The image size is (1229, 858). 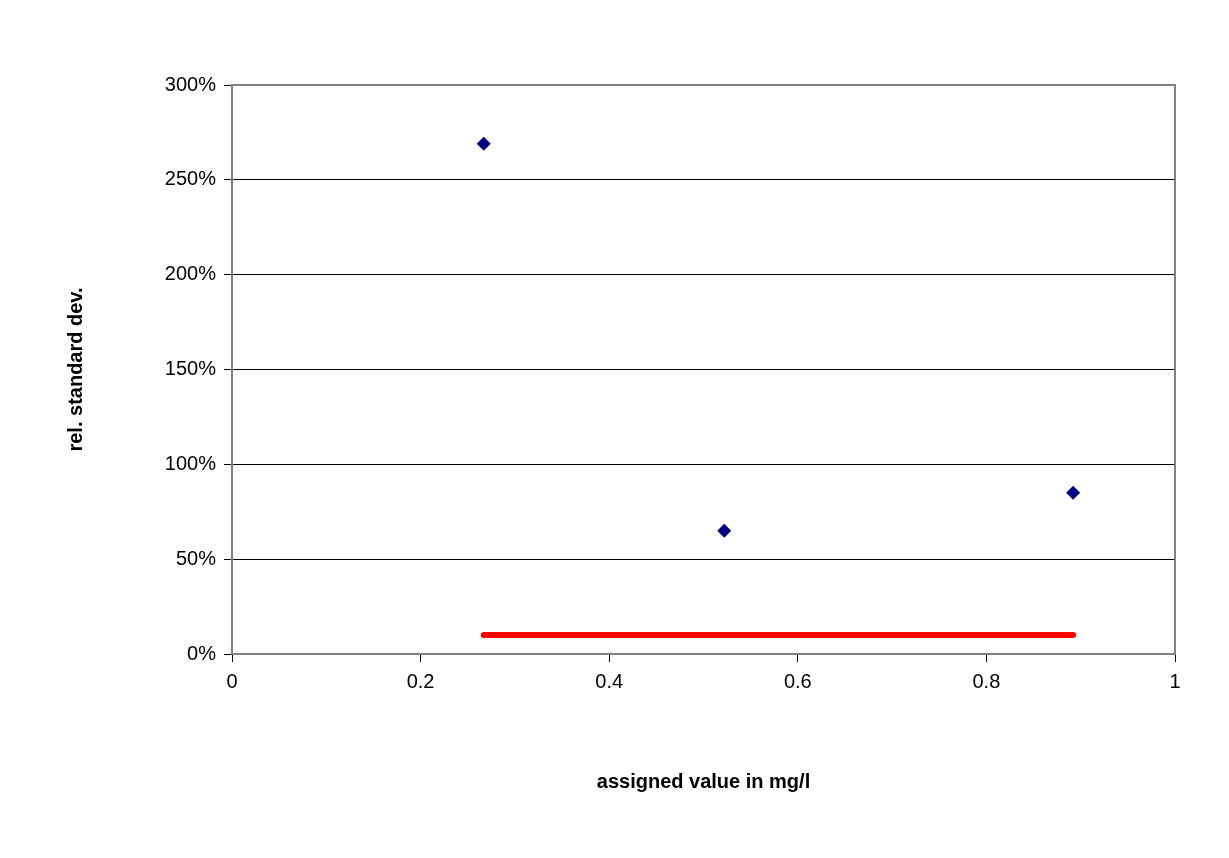 I want to click on x-tick-label: 0.4, so click(x=609, y=680).